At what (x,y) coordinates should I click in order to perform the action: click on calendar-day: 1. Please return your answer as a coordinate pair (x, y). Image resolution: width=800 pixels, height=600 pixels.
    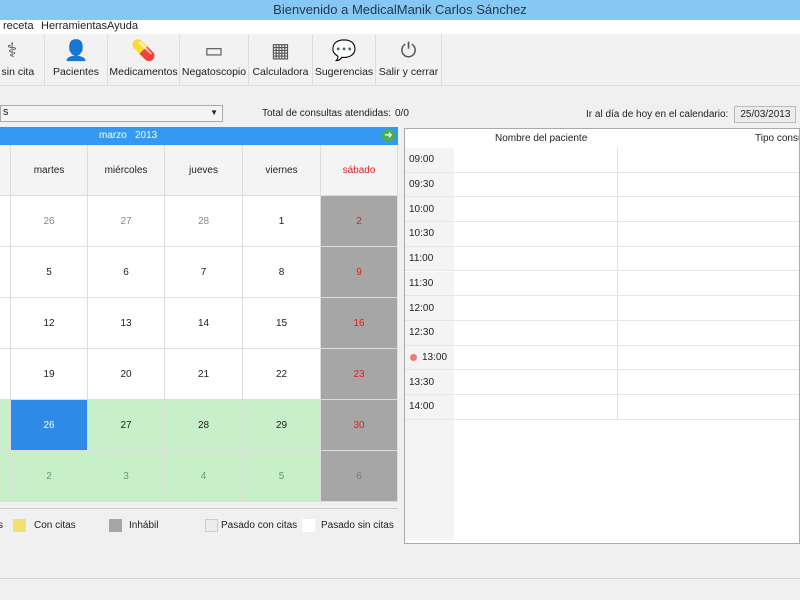
    Looking at the image, I should click on (282, 221).